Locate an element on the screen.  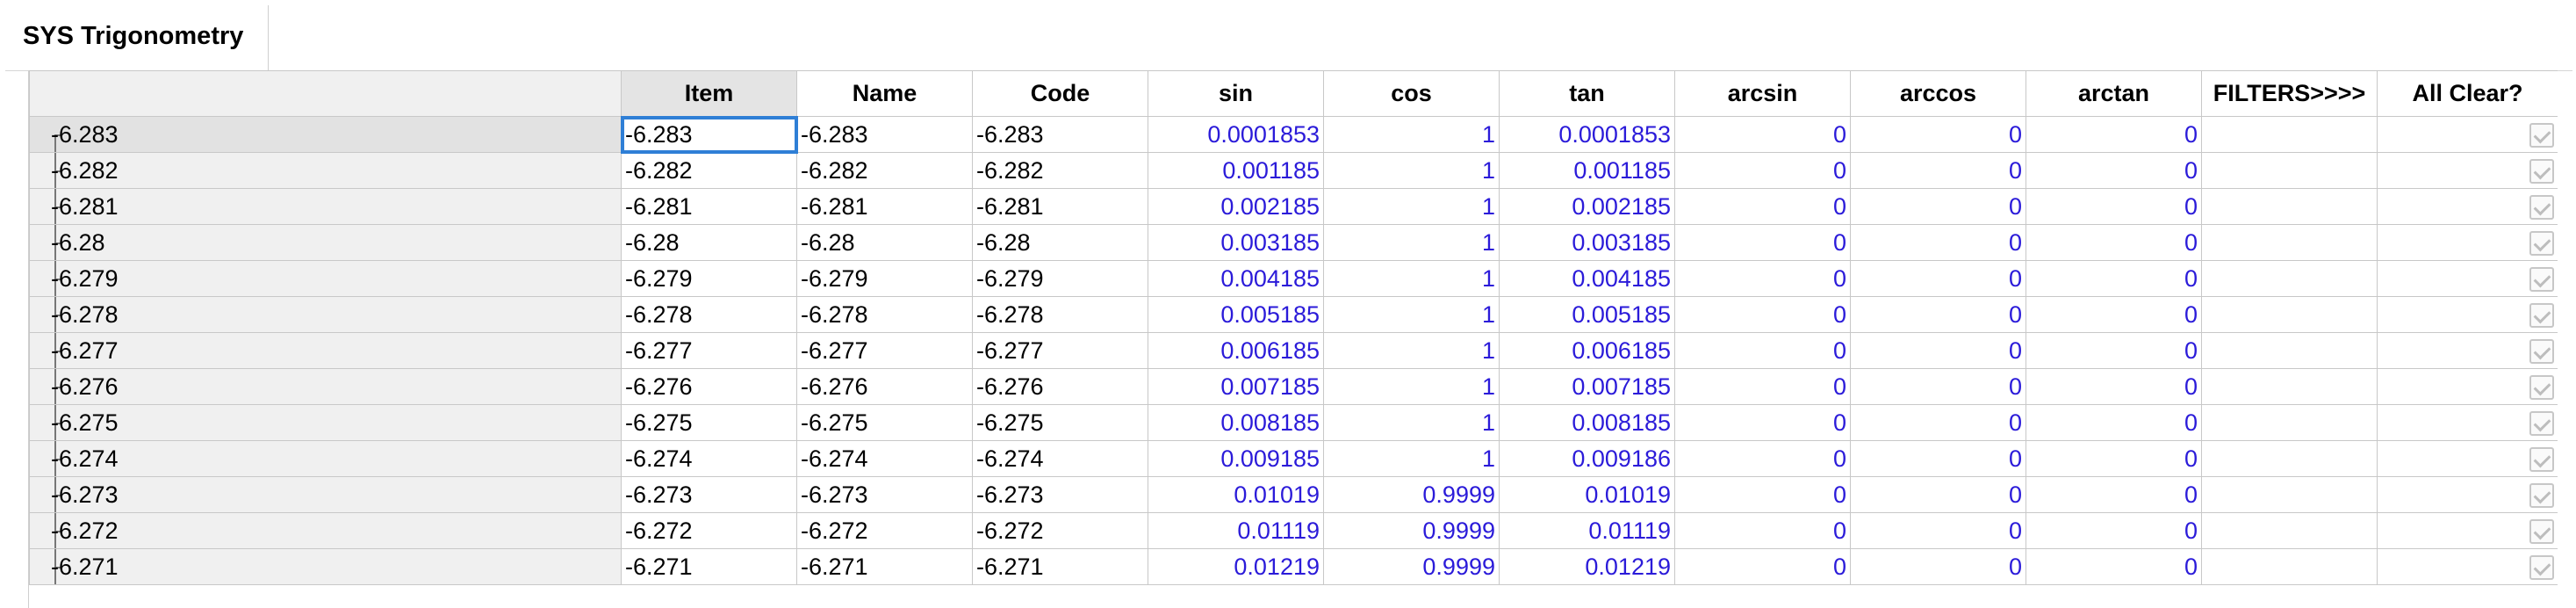
cell-item: -6.274 is located at coordinates (709, 458).